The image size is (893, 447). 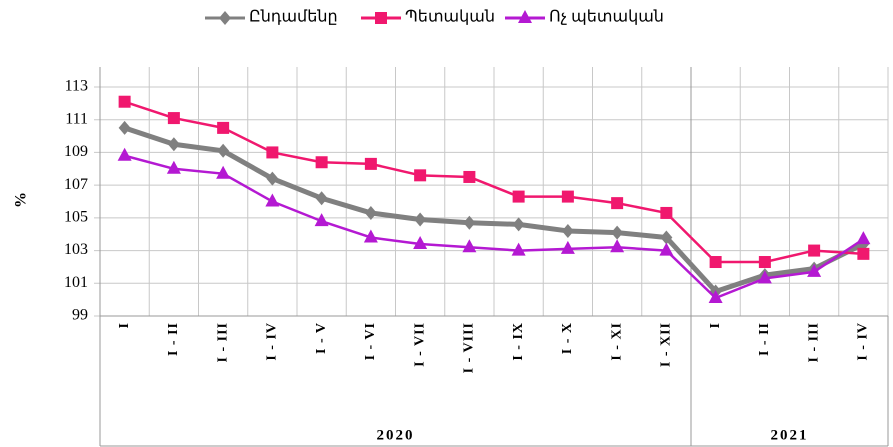 What do you see at coordinates (790, 435) in the screenshot?
I see `group-label: 2021` at bounding box center [790, 435].